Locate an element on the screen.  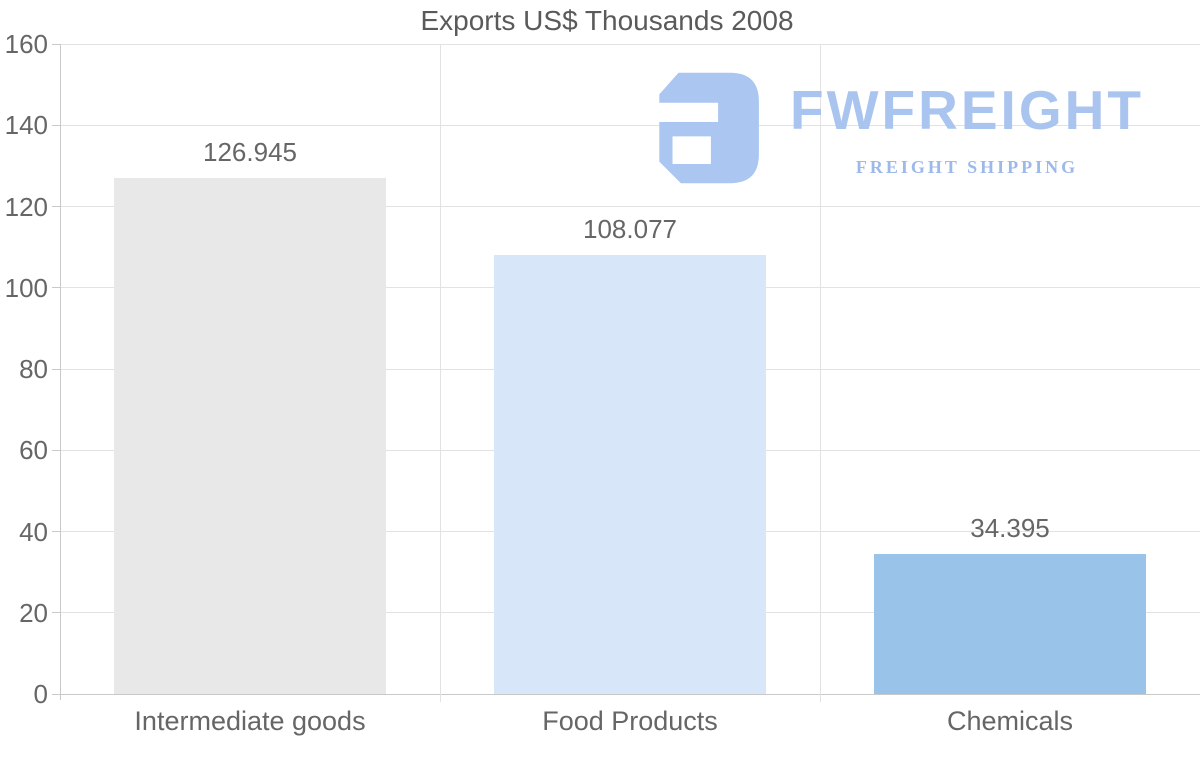
watermark-brand: FWFREIGHT is located at coordinates (967, 110).